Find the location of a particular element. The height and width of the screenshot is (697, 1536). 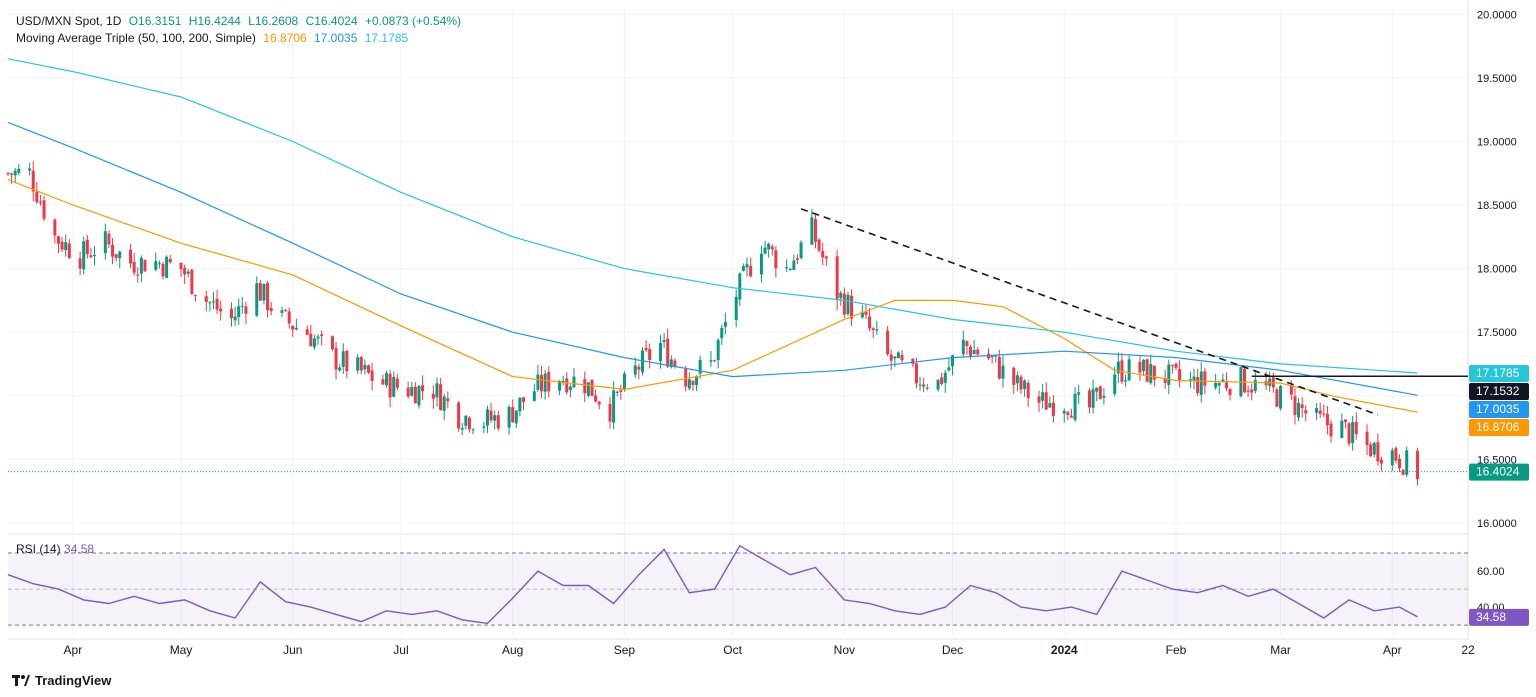

price-label-text: 17.1532 is located at coordinates (1498, 391).